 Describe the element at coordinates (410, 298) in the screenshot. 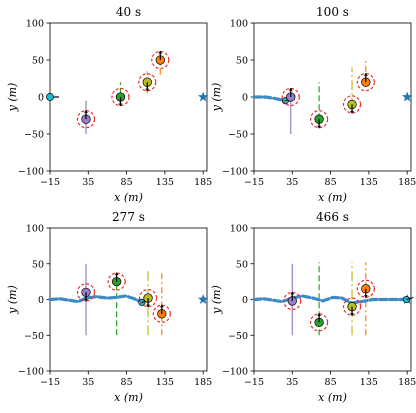

I see `robot-heading-line` at that location.